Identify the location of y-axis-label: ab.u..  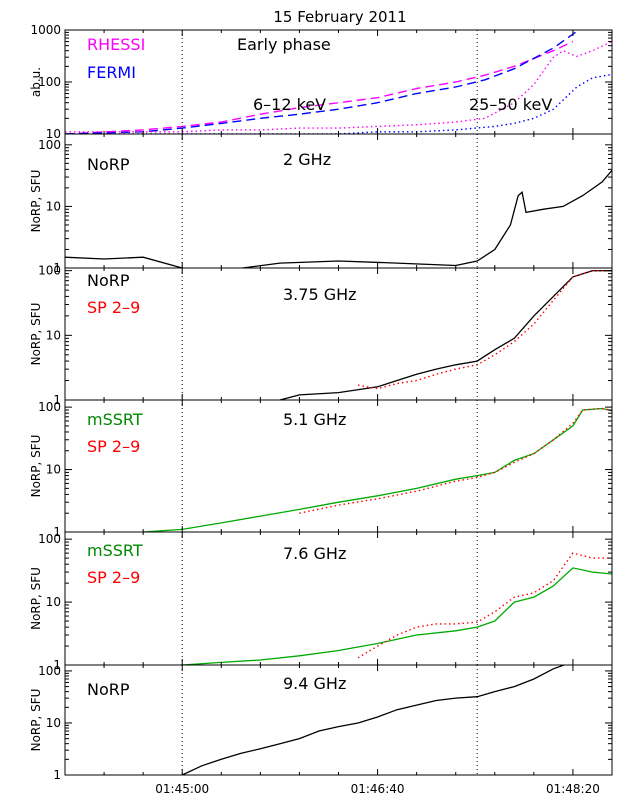
(36, 82).